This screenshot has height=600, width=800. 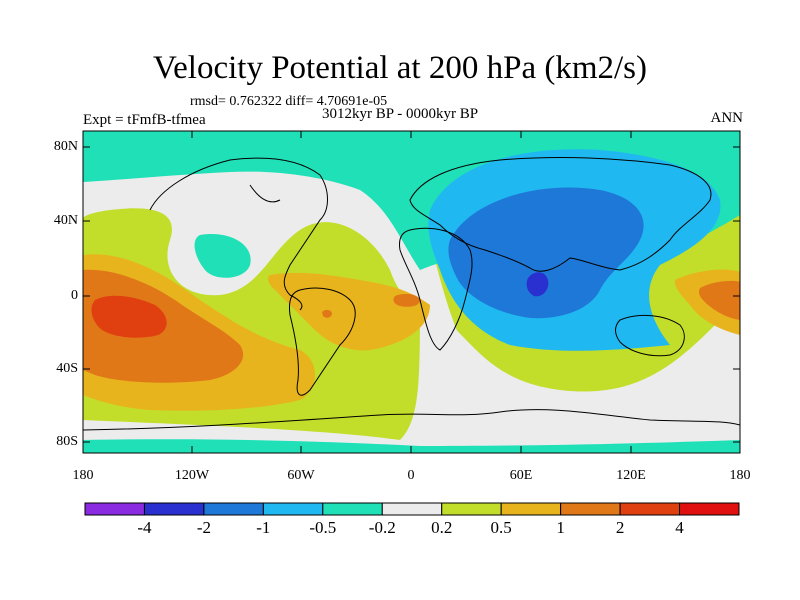 What do you see at coordinates (400, 68) in the screenshot?
I see `figure-title: Velocity Potential at 200 hPa (km2/s)` at bounding box center [400, 68].